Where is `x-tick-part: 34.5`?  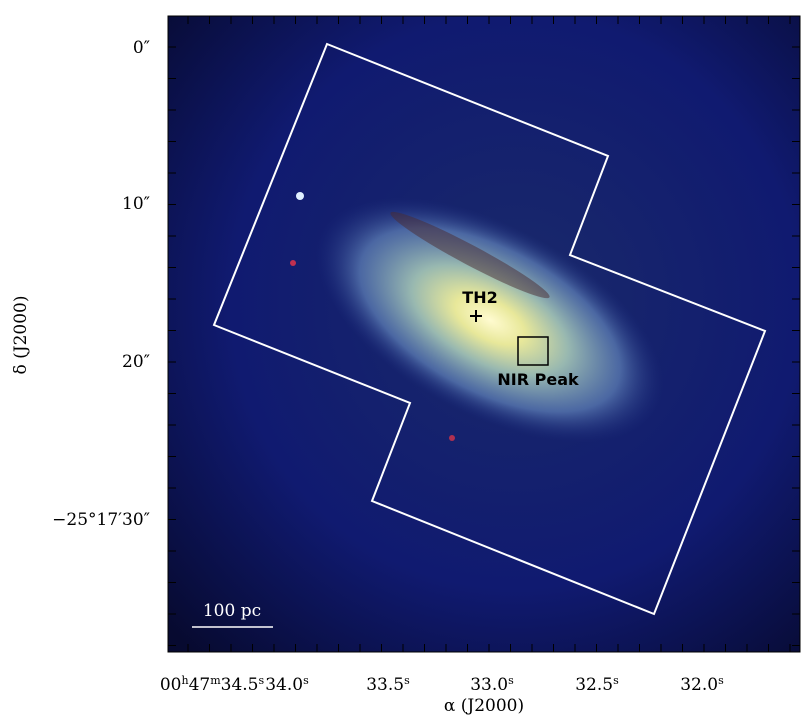 x-tick-part: 34.5 is located at coordinates (240, 685).